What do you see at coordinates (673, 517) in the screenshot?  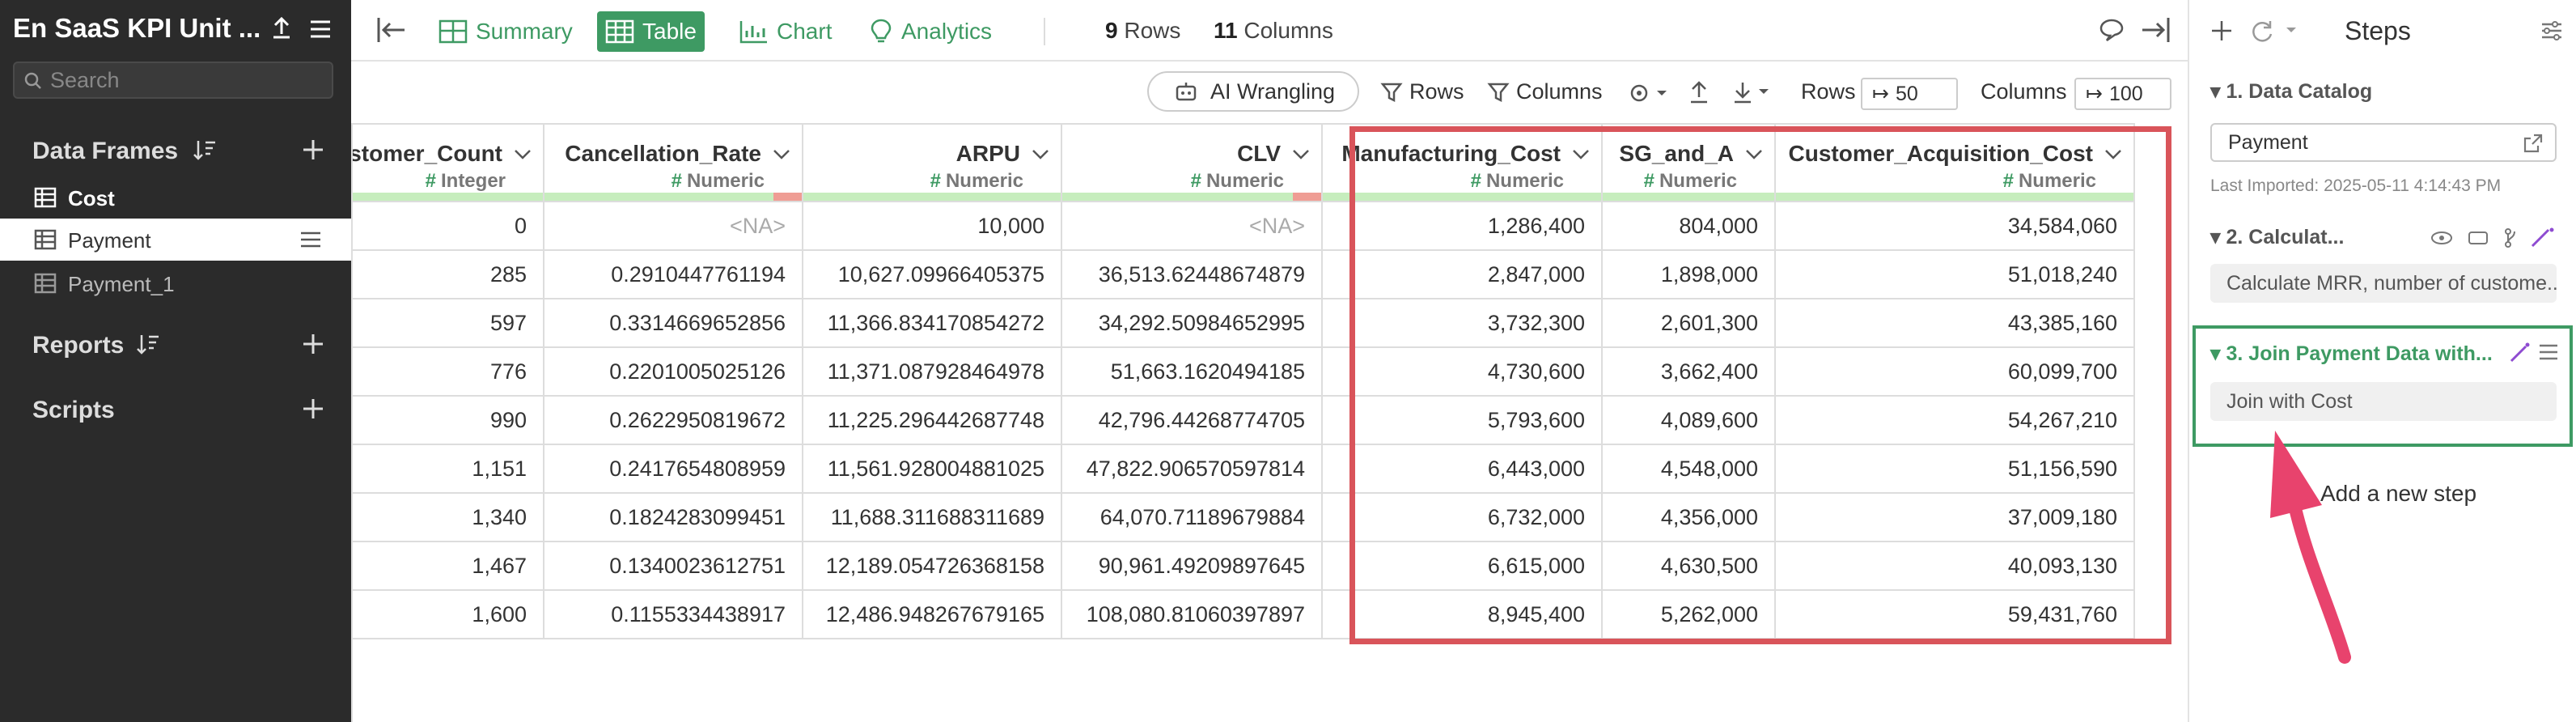 I see `table-cell: 0.1824283099451` at bounding box center [673, 517].